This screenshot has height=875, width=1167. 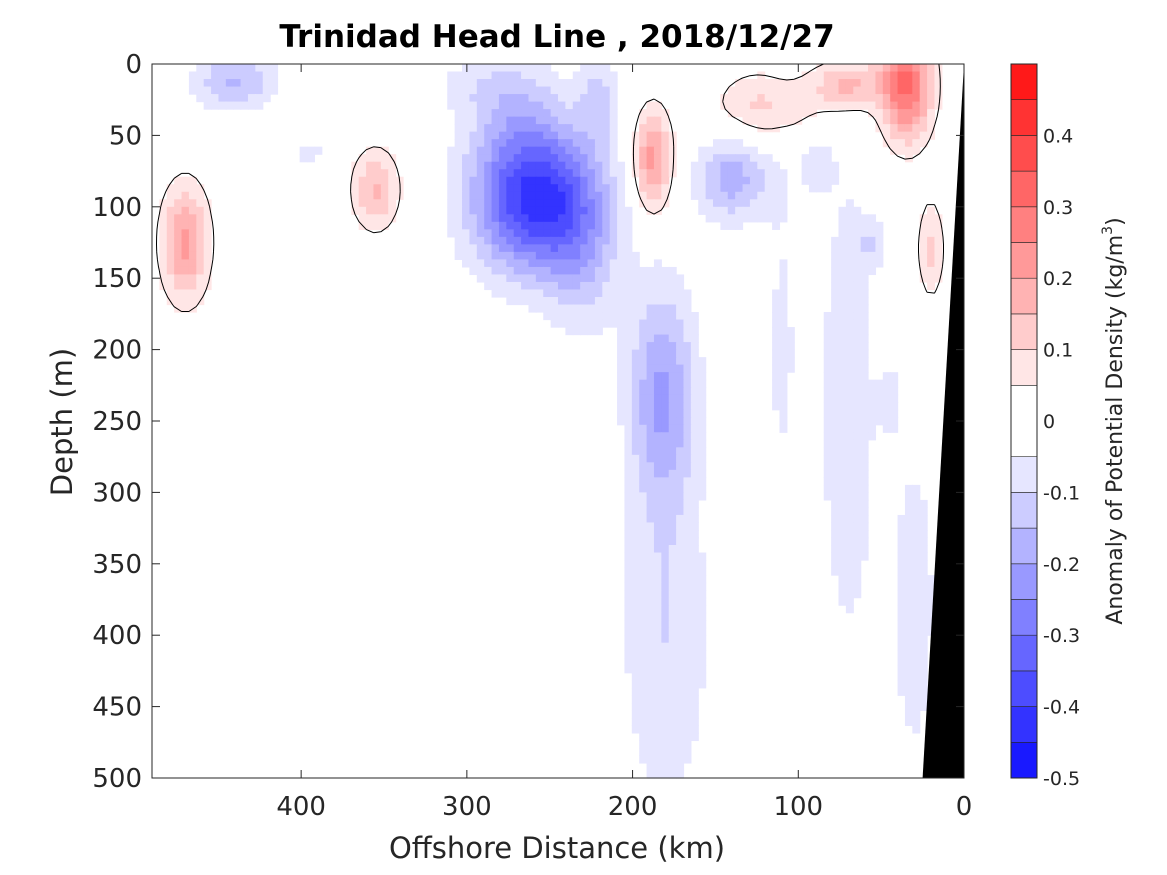 What do you see at coordinates (1061, 565) in the screenshot?
I see `colorbar-tick-label: -0.2` at bounding box center [1061, 565].